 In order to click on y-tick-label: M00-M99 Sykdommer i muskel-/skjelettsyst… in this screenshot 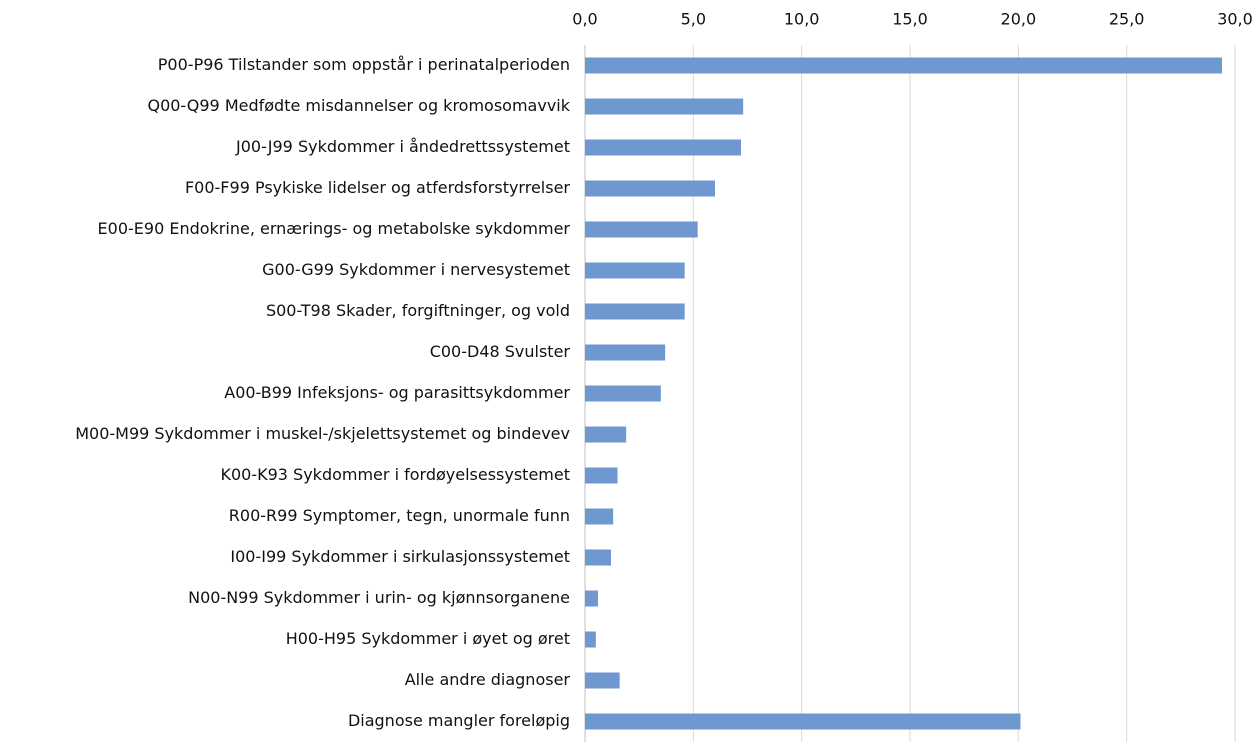, I will do `click(322, 433)`.